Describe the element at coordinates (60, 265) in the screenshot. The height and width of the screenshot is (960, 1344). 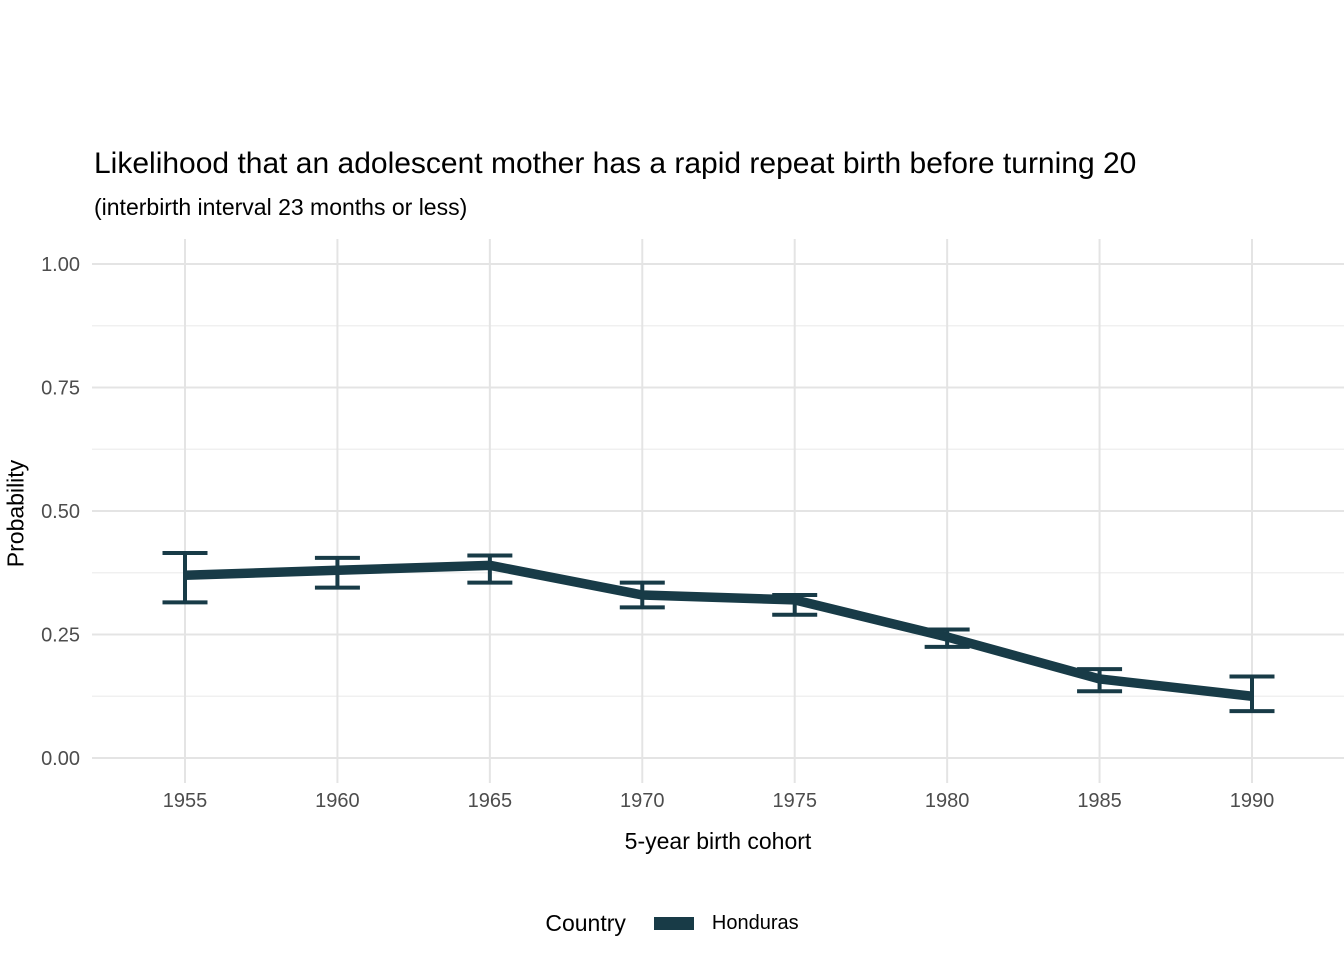
I see `y-tick-label: 1.00` at that location.